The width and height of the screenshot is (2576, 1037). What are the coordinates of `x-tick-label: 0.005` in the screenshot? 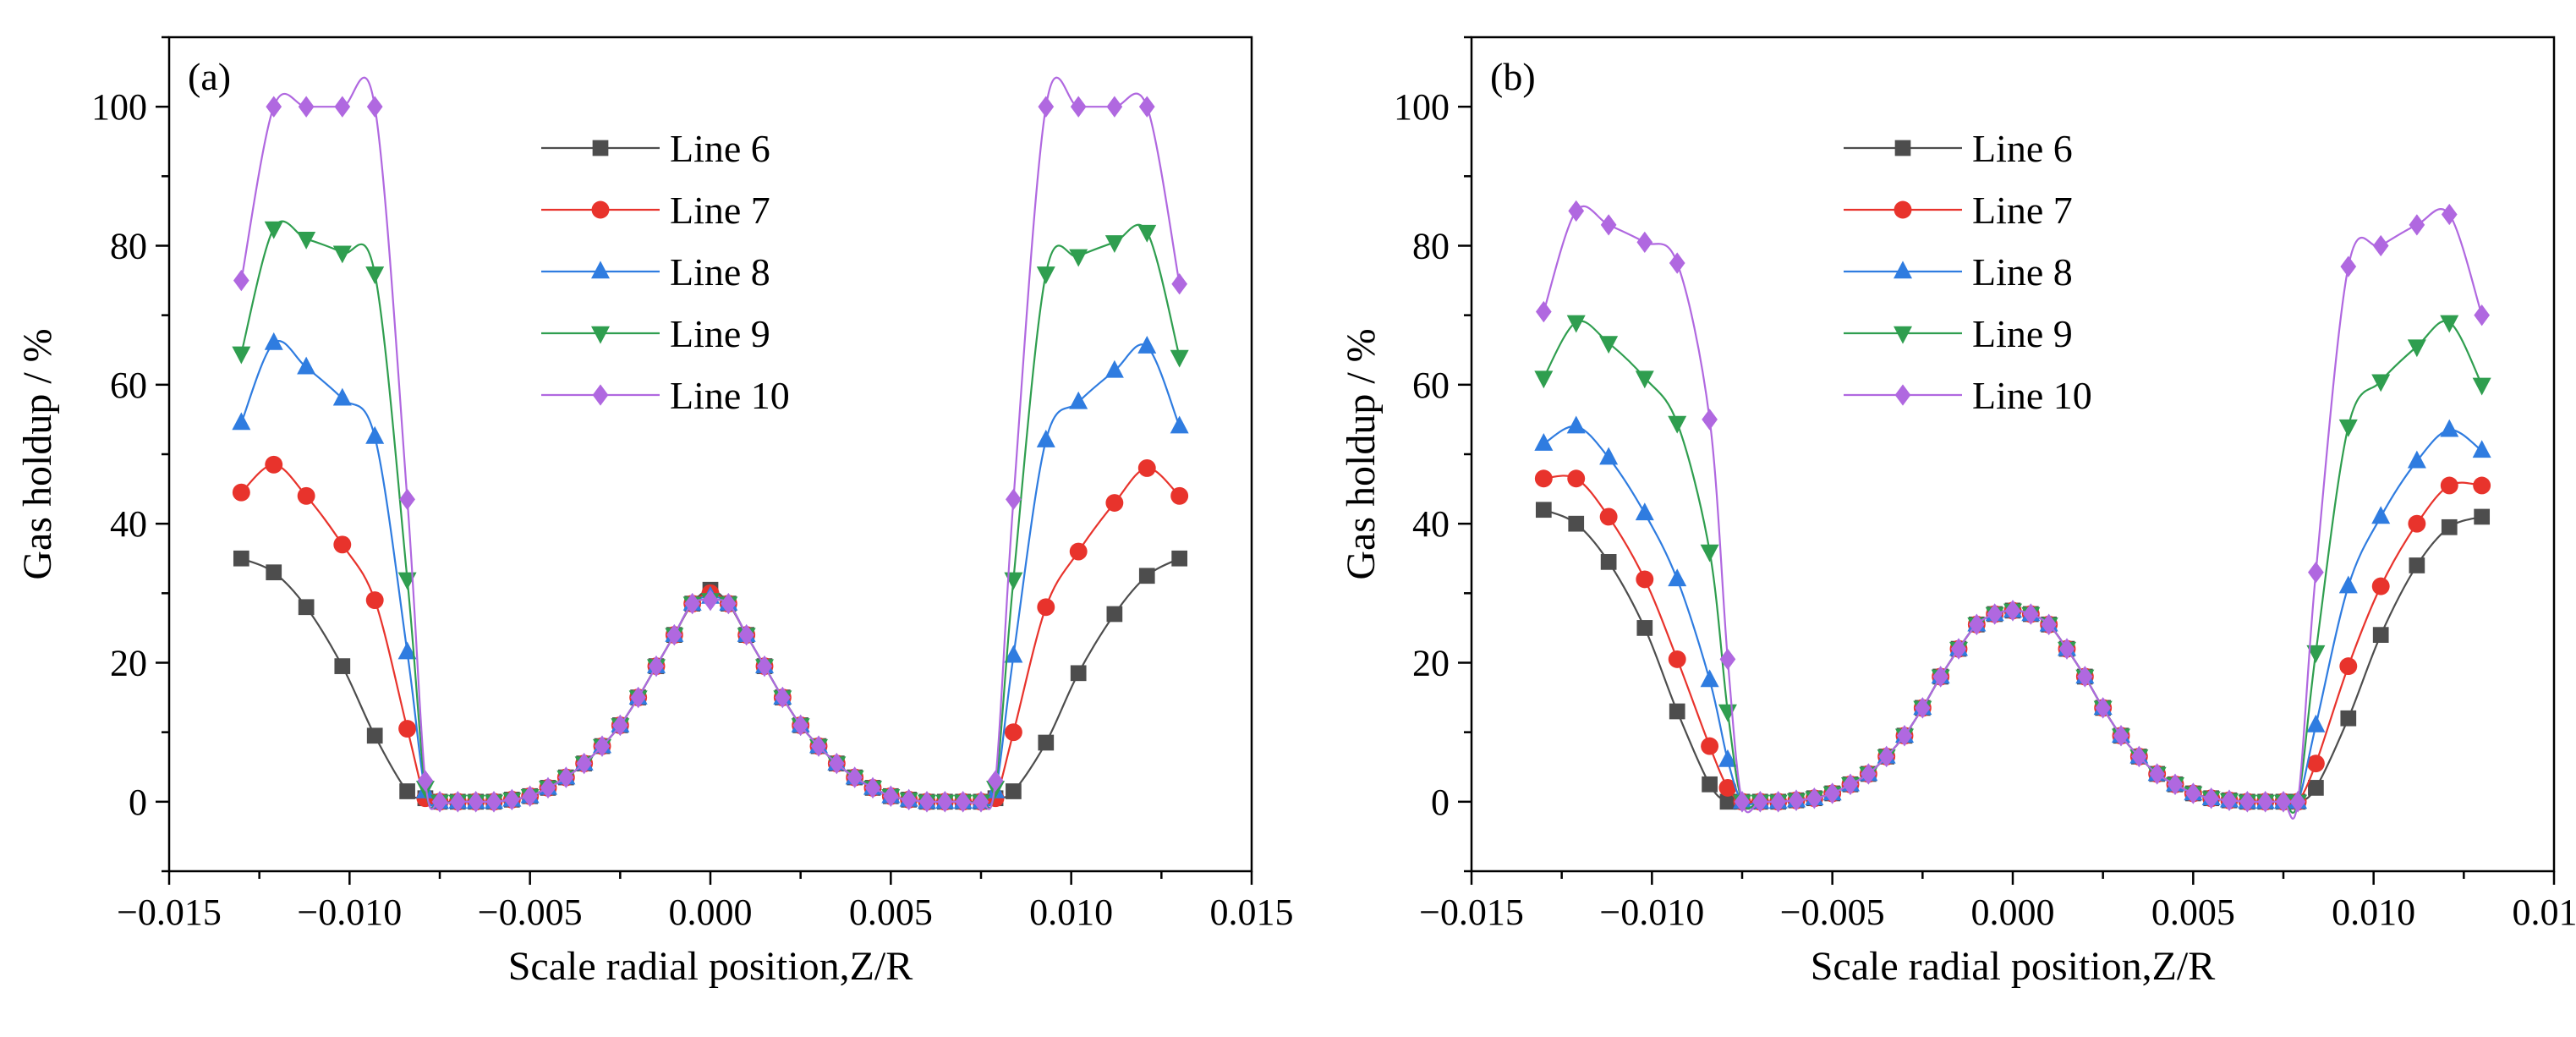 It's located at (891, 912).